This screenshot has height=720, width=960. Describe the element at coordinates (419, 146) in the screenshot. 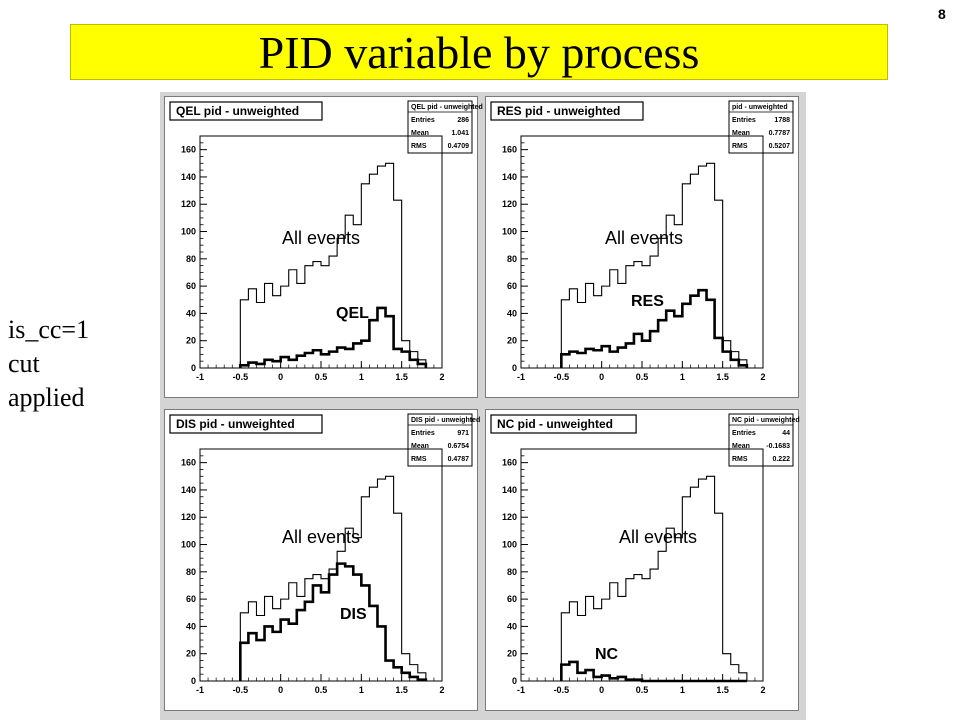

I see `qel-stats-label-rms: RMS` at that location.